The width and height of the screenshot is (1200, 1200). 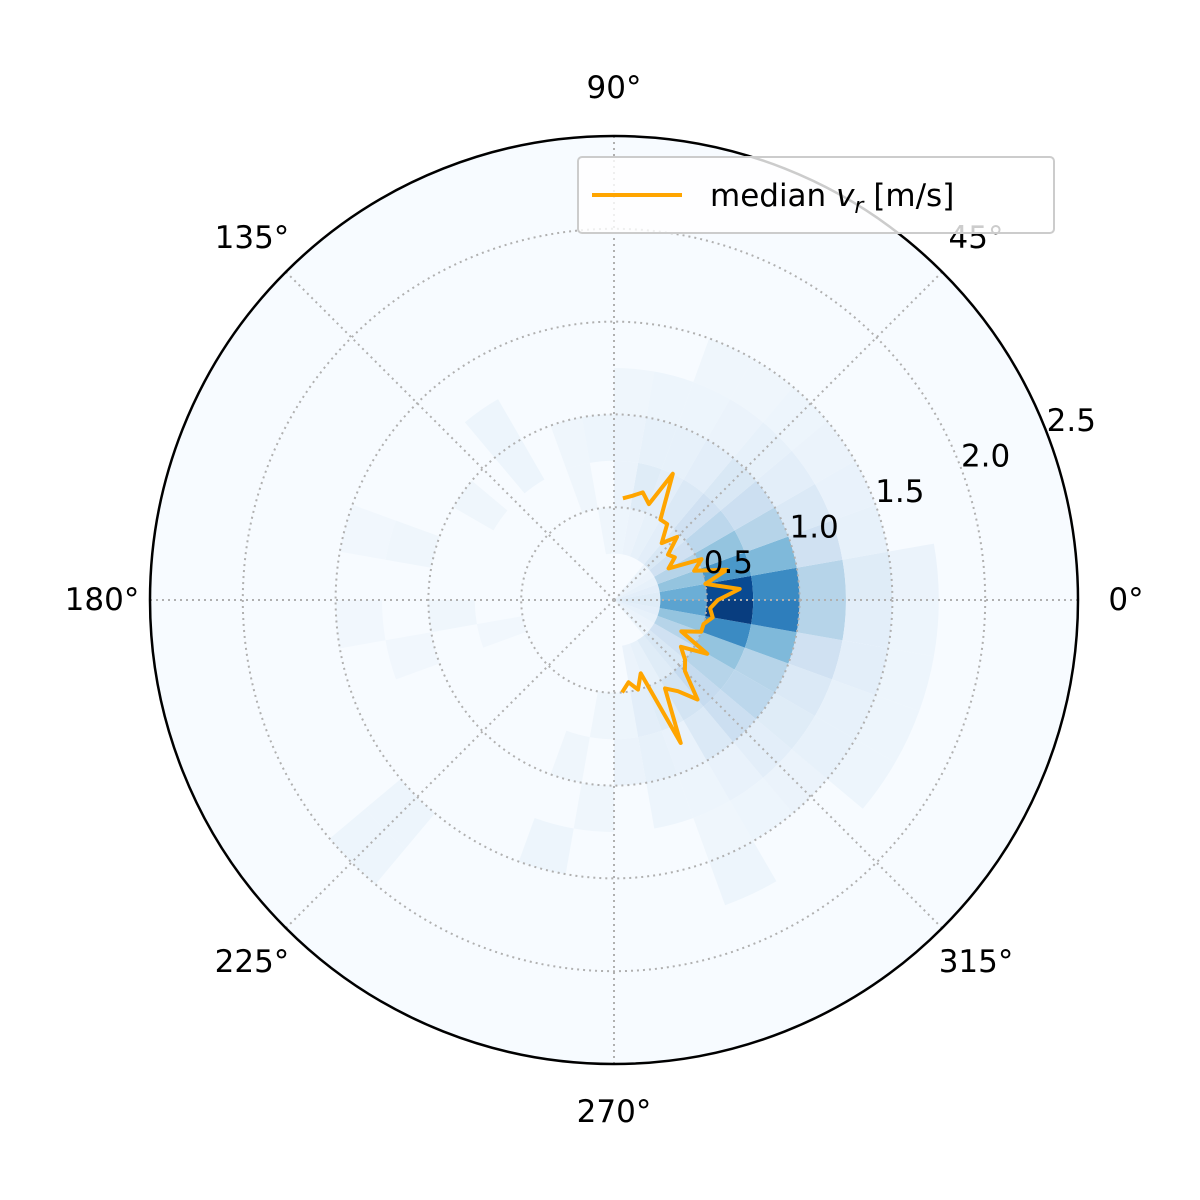 What do you see at coordinates (813, 527) in the screenshot?
I see `radial-tick-label: 1.0` at bounding box center [813, 527].